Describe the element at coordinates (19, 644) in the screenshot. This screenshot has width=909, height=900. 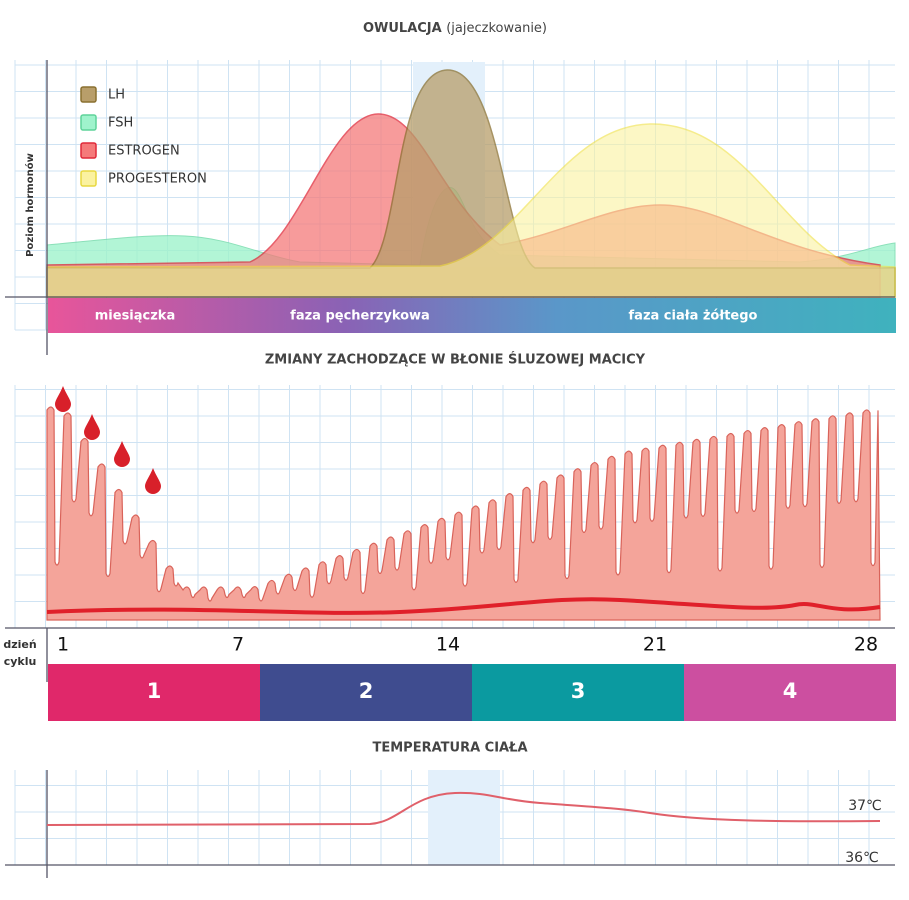
I see `day-label: dzień` at that location.